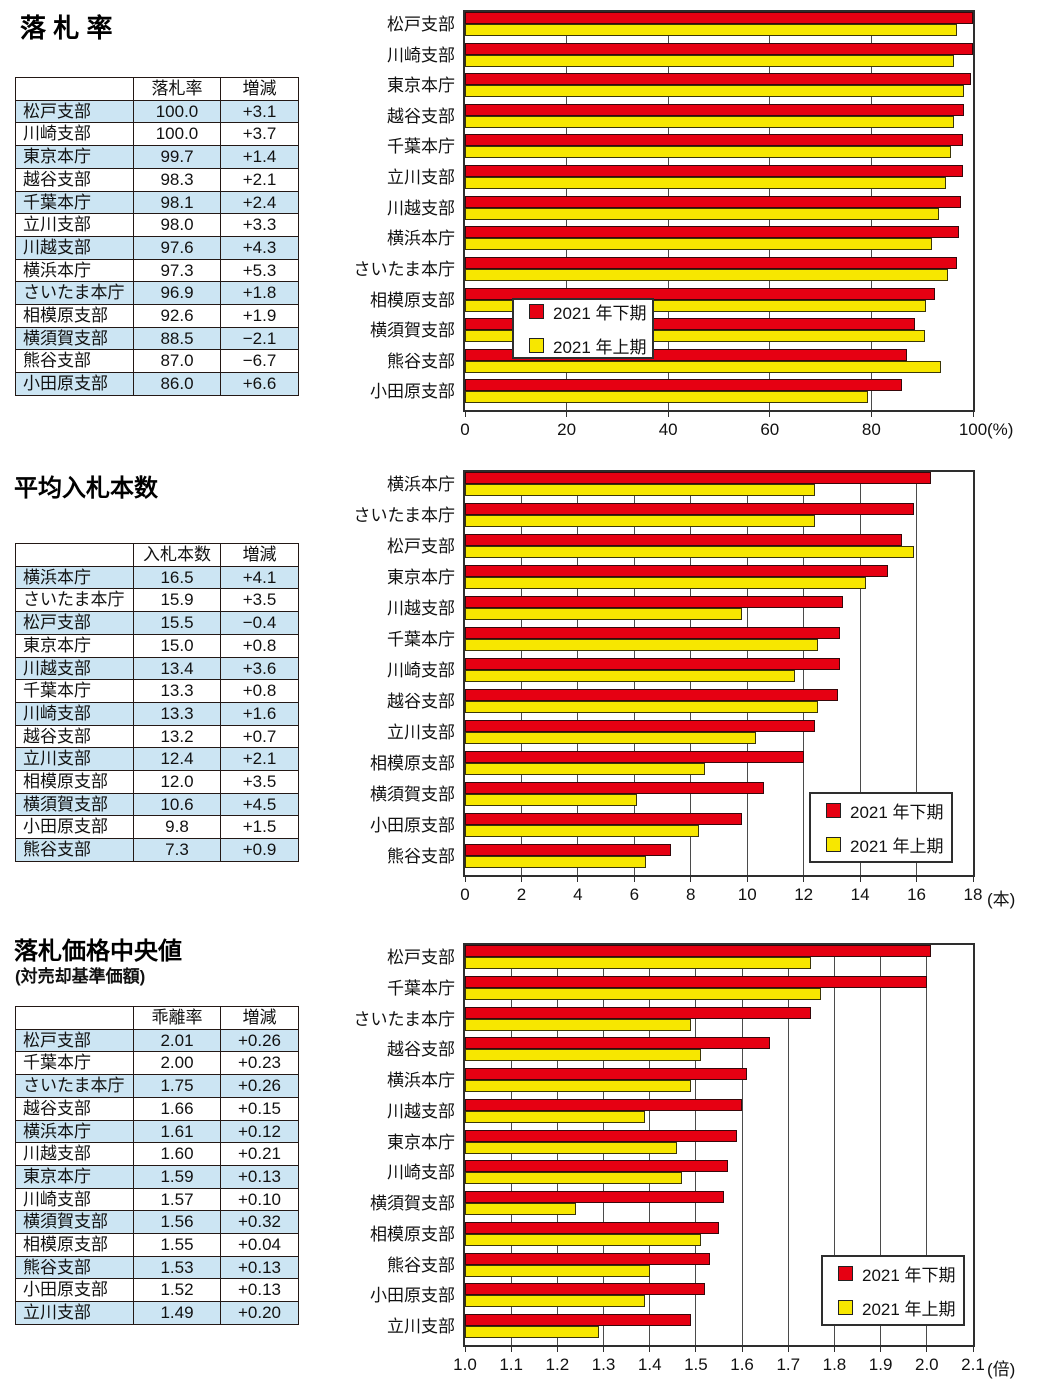 The width and height of the screenshot is (1048, 1380). I want to click on value-cell: +4.3, so click(259, 247).